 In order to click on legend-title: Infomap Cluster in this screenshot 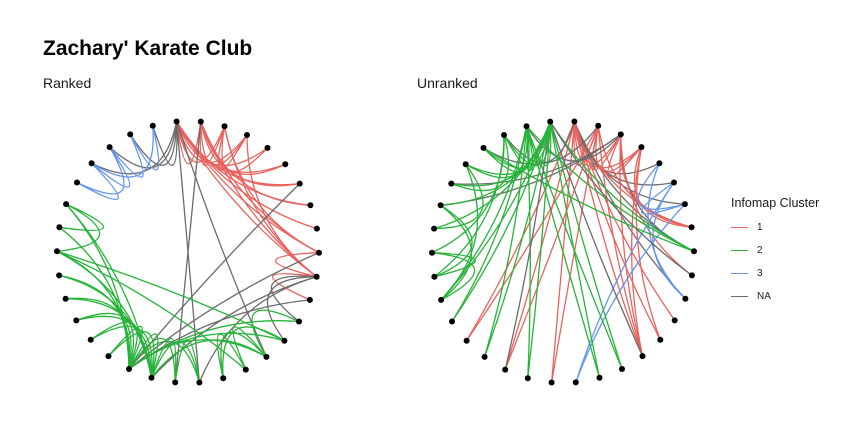, I will do `click(775, 203)`.